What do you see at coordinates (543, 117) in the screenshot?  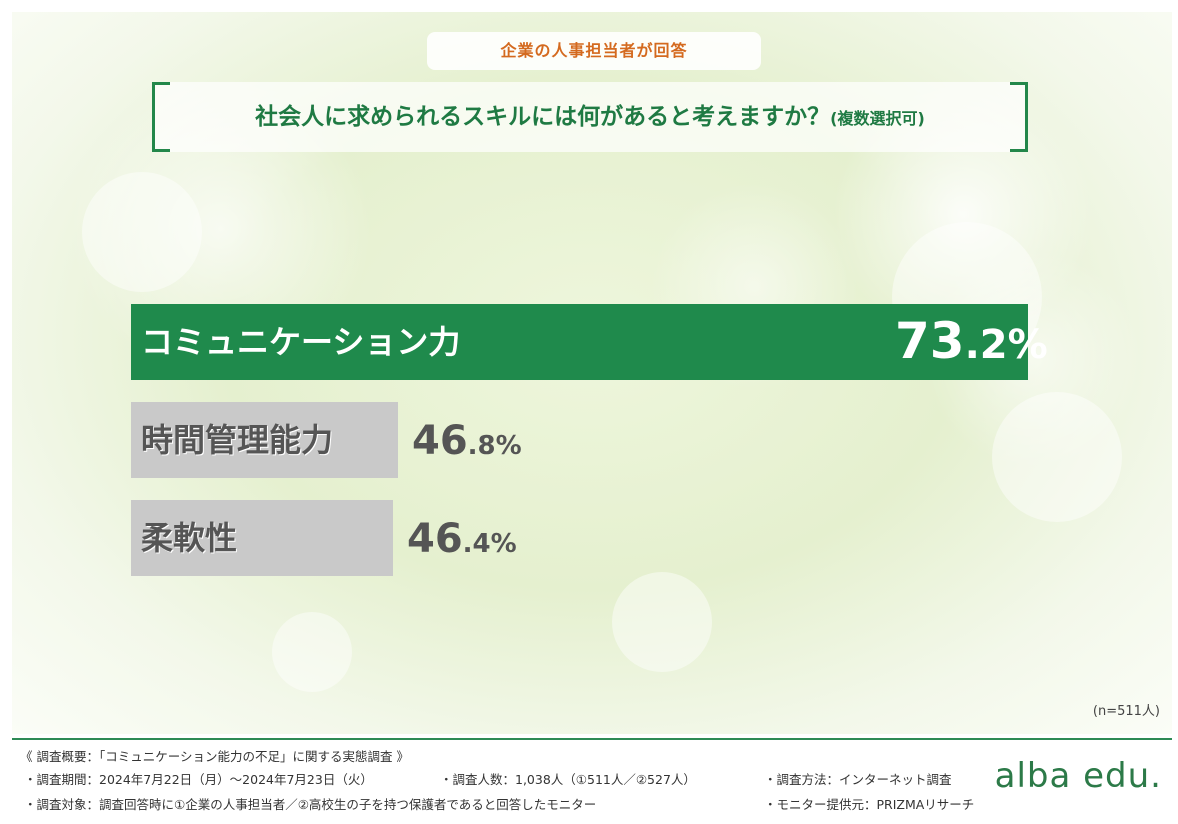 I see `question-text: 社会人に求められるスキルには何があると考えますか？` at bounding box center [543, 117].